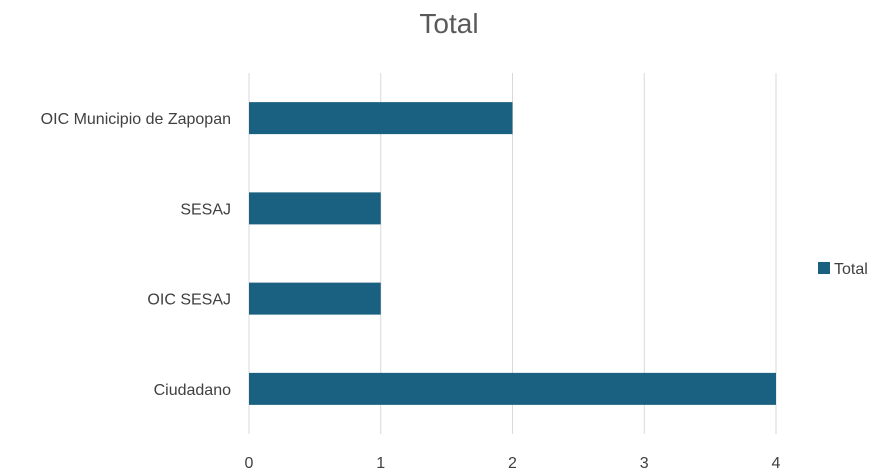 This screenshot has height=471, width=877. I want to click on category-label-sesaj: SESAJ, so click(205, 209).